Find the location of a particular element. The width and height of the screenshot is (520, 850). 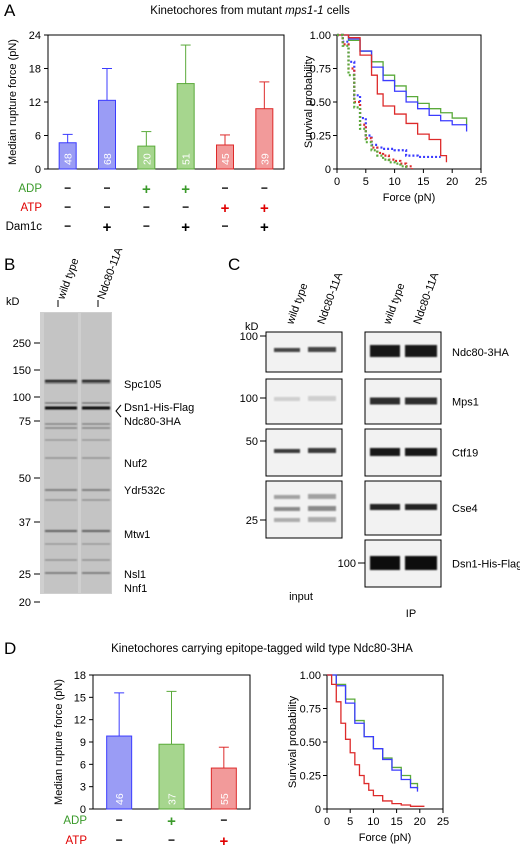

gel-band-label: Mtw1 is located at coordinates (137, 535).